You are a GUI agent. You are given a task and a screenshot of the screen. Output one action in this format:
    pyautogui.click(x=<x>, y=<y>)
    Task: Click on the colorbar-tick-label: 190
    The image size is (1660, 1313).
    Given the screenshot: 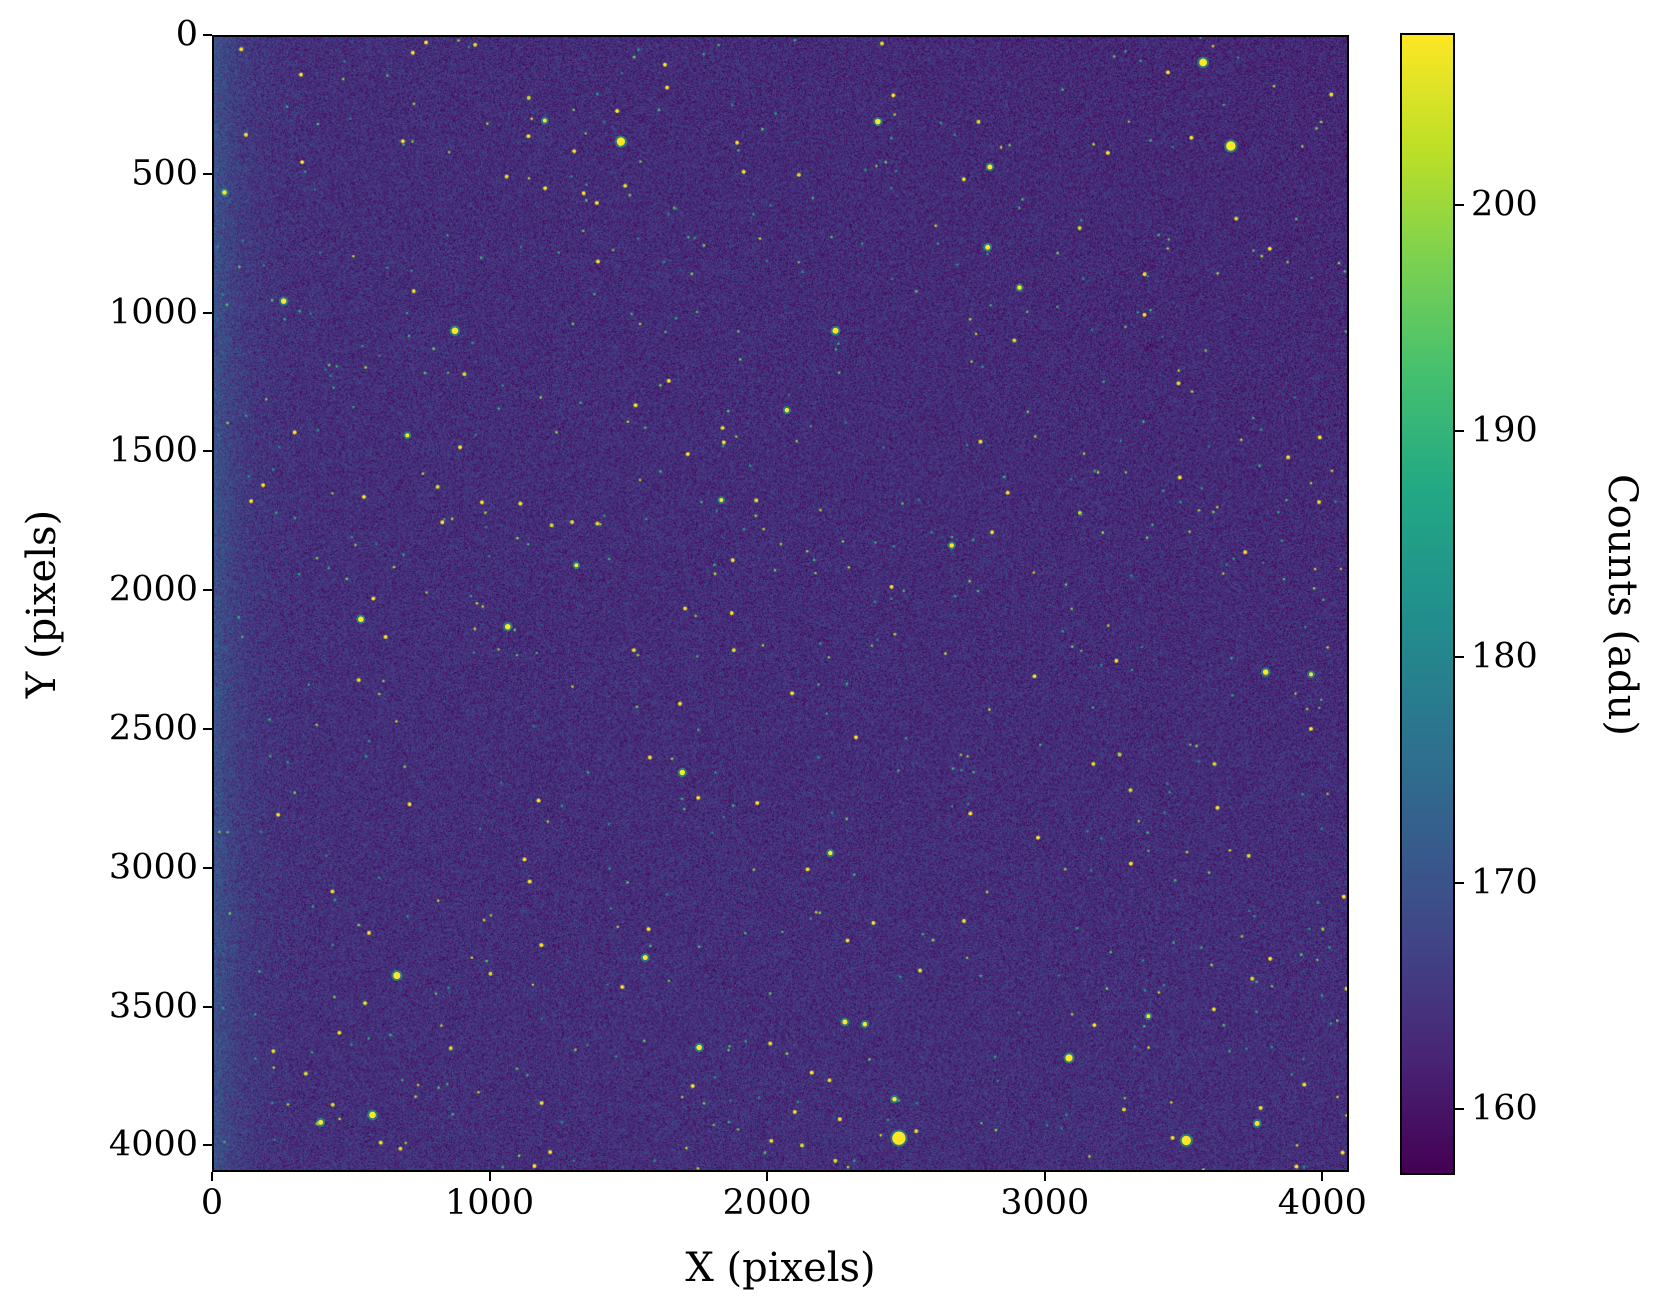 What is the action you would take?
    pyautogui.click(x=1504, y=430)
    